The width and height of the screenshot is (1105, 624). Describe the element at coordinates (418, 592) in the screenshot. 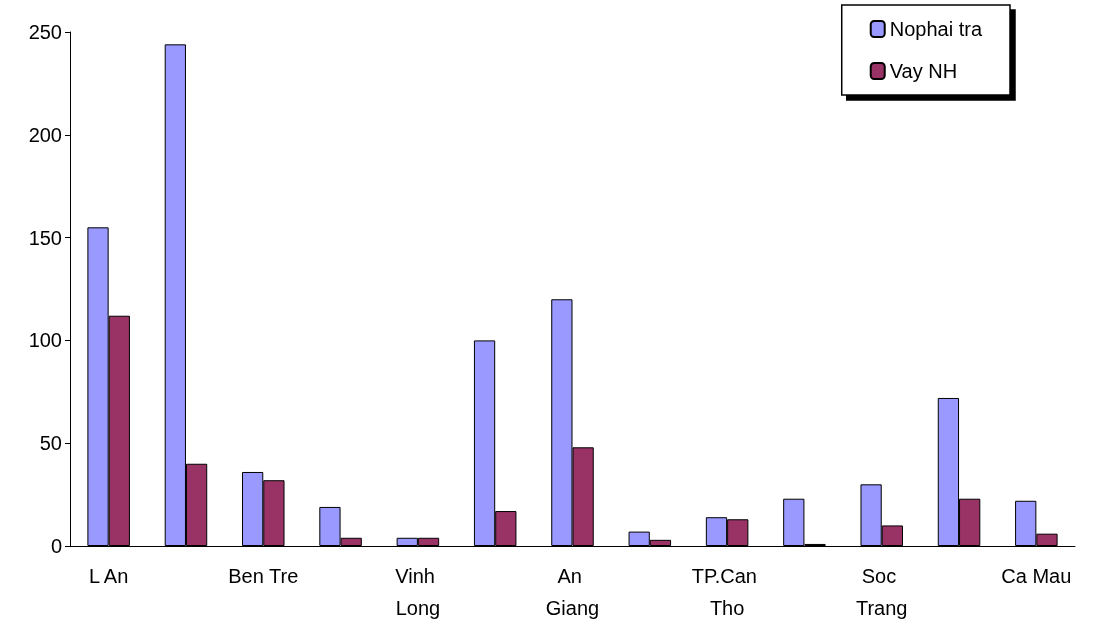

I see `x-tick-label: Vinh Long` at that location.